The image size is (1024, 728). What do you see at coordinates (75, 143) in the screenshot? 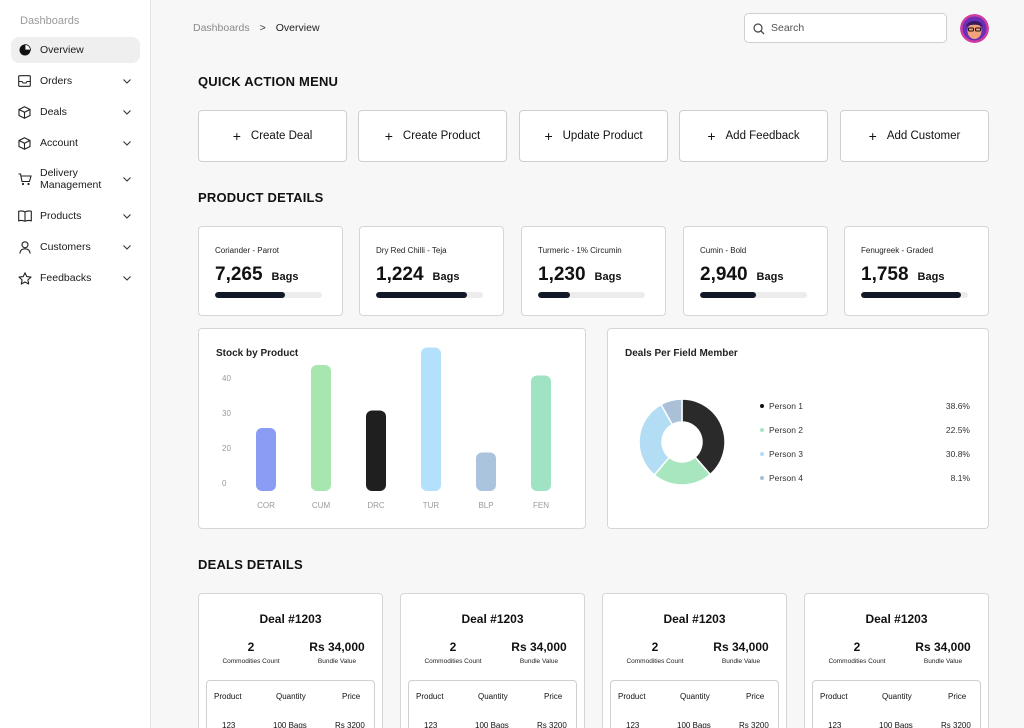
I see `sidebar-item-account: Account` at bounding box center [75, 143].